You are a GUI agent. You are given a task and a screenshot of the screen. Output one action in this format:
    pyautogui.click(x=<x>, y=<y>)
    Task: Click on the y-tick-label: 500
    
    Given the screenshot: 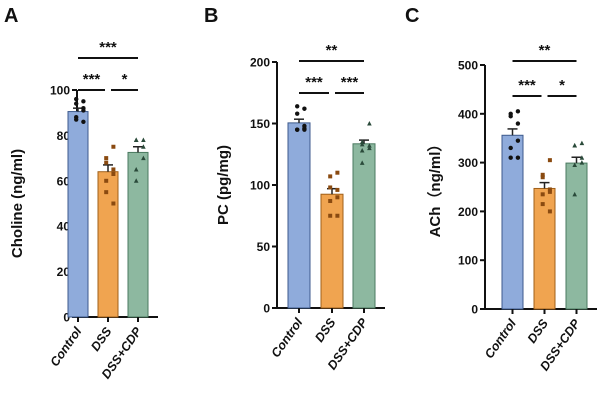 What is the action you would take?
    pyautogui.click(x=468, y=66)
    